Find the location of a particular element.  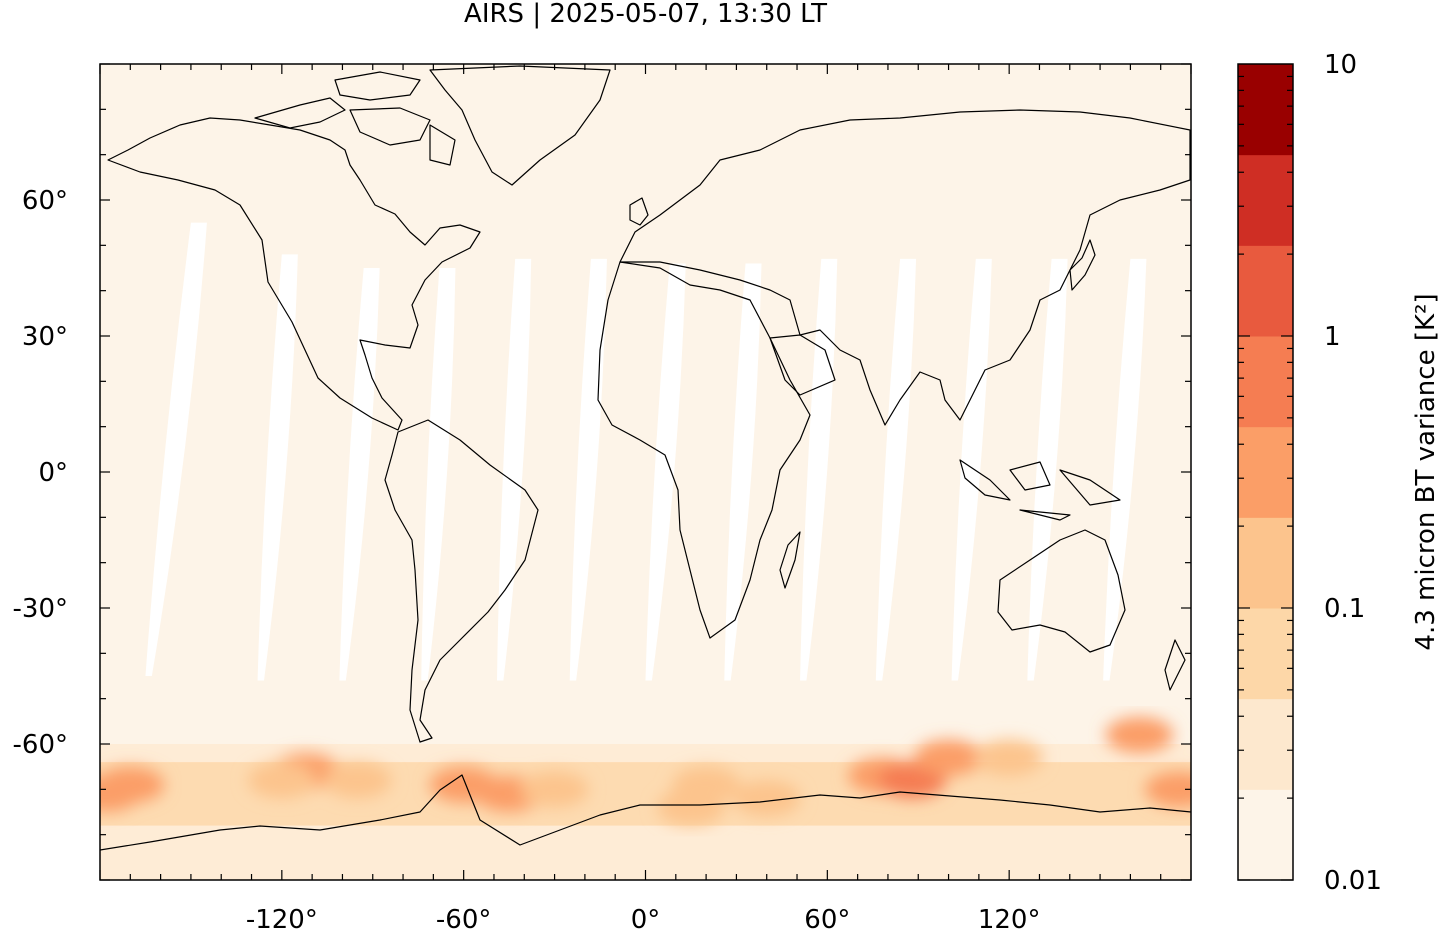

coastline-greenland is located at coordinates (520, 125).